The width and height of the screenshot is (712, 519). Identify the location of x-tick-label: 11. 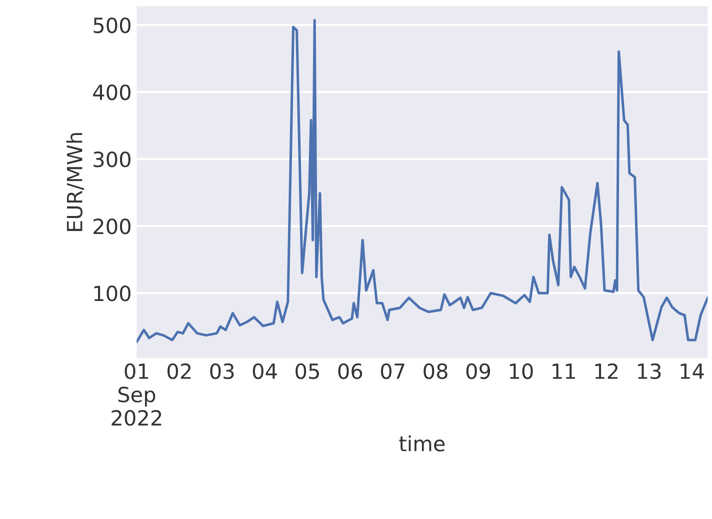
(563, 371).